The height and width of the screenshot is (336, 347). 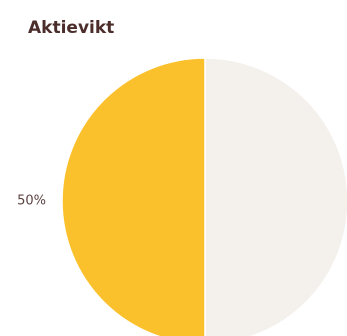 I want to click on value-label: 50%, so click(x=31, y=201).